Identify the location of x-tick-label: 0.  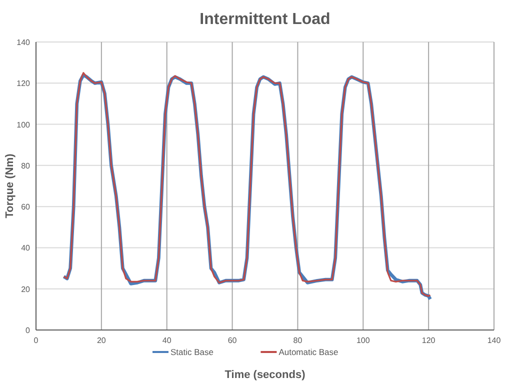
(36, 340).